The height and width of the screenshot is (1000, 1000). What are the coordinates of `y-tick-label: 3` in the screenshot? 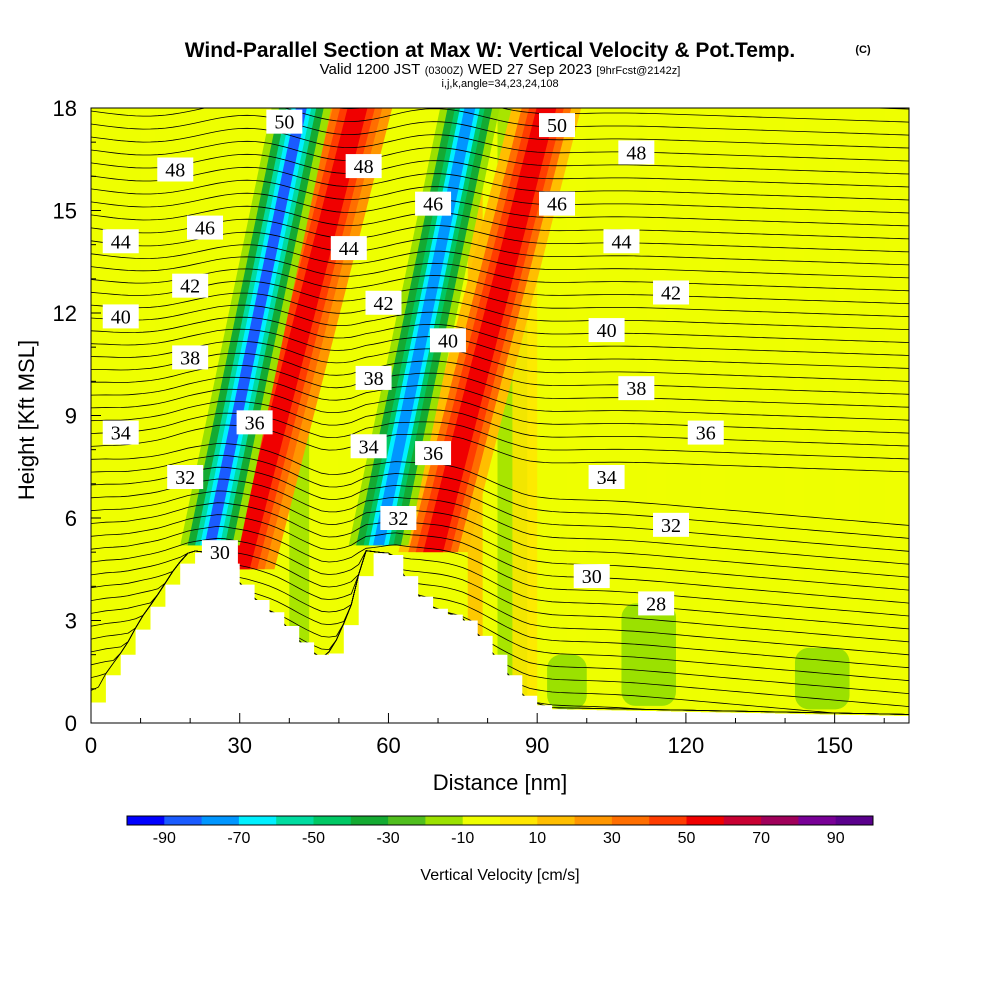 It's located at (71, 621).